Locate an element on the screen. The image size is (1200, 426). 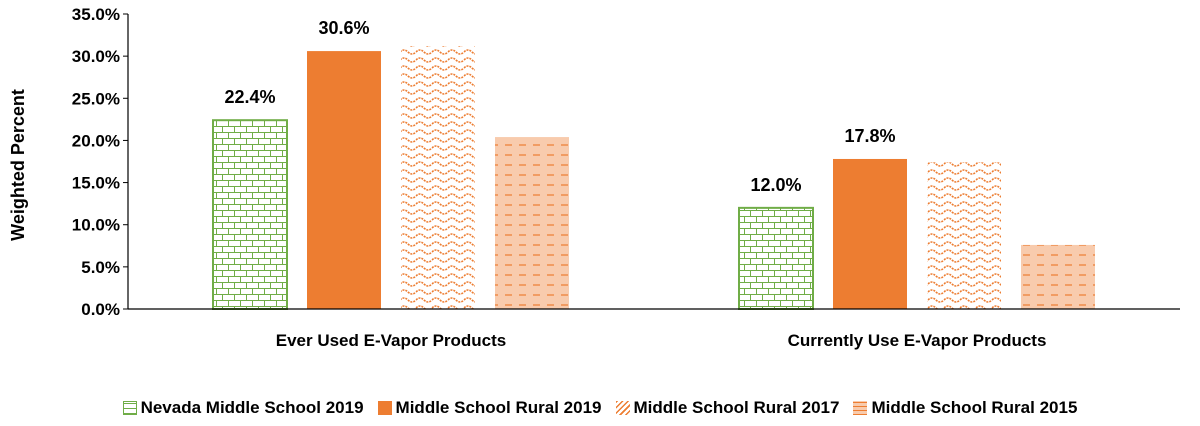
y-axis-label: Weighted Percent is located at coordinates (18, 165).